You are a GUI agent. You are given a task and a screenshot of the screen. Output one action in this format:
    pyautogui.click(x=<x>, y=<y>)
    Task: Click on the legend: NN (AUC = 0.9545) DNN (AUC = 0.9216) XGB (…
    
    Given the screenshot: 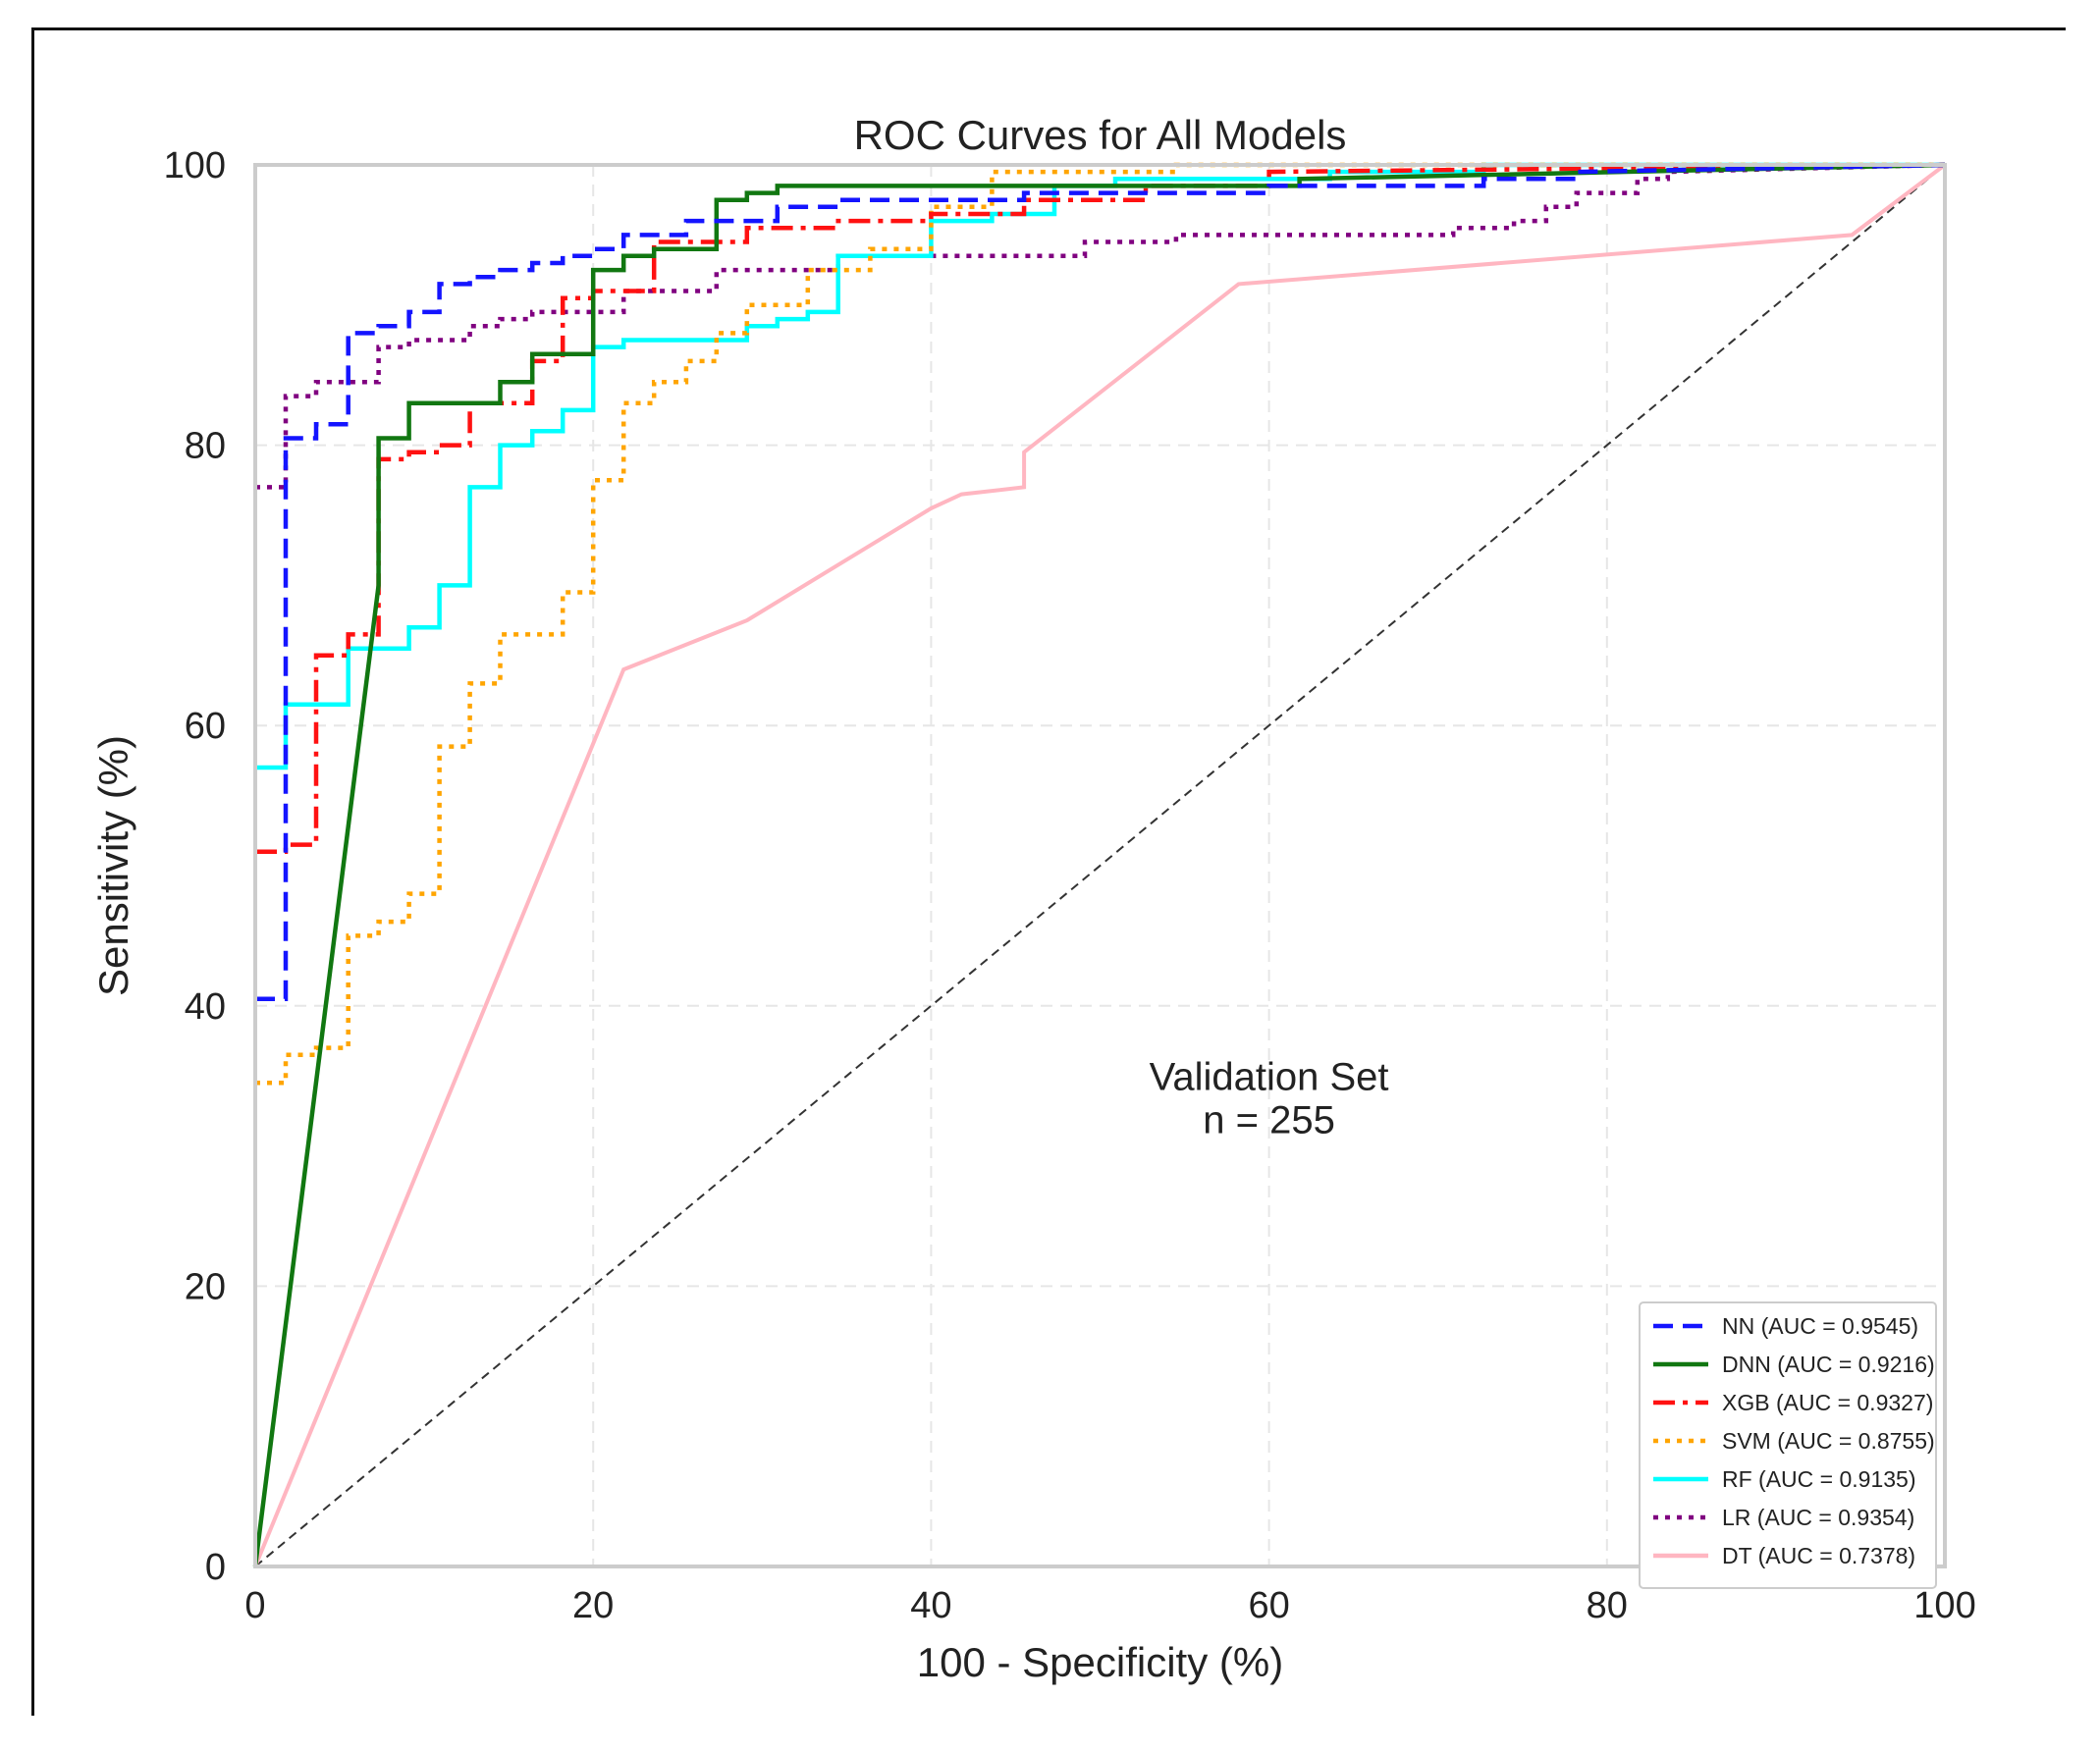 What is the action you would take?
    pyautogui.click(x=1788, y=1445)
    